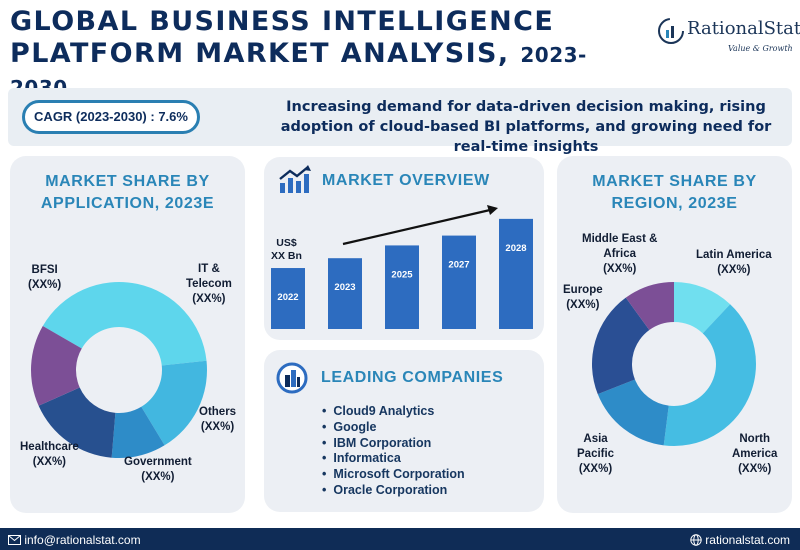 The image size is (800, 550). What do you see at coordinates (743, 28) in the screenshot?
I see `logo-name: RationalStat` at bounding box center [743, 28].